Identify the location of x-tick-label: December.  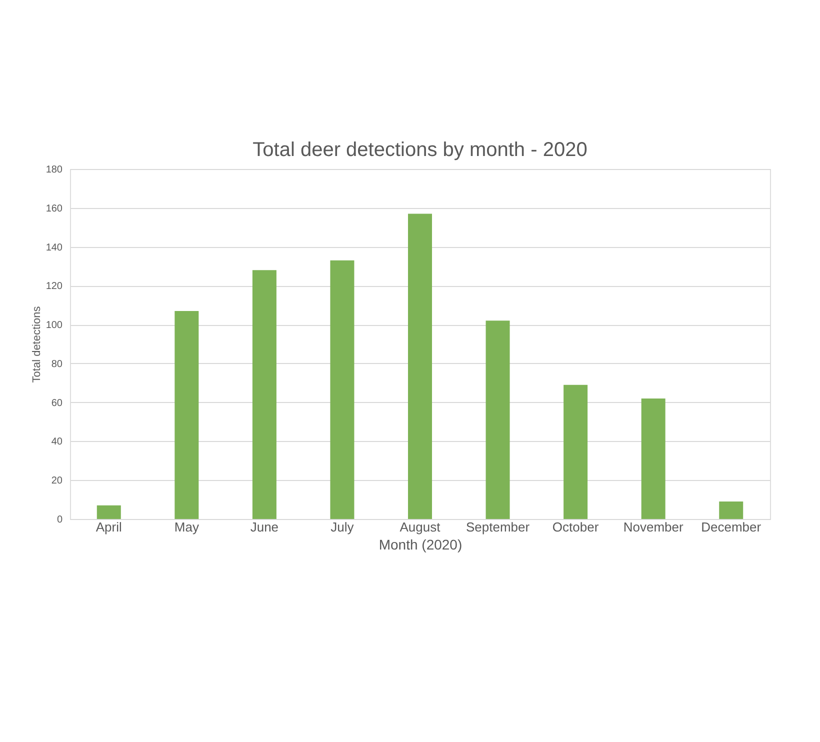
(731, 527).